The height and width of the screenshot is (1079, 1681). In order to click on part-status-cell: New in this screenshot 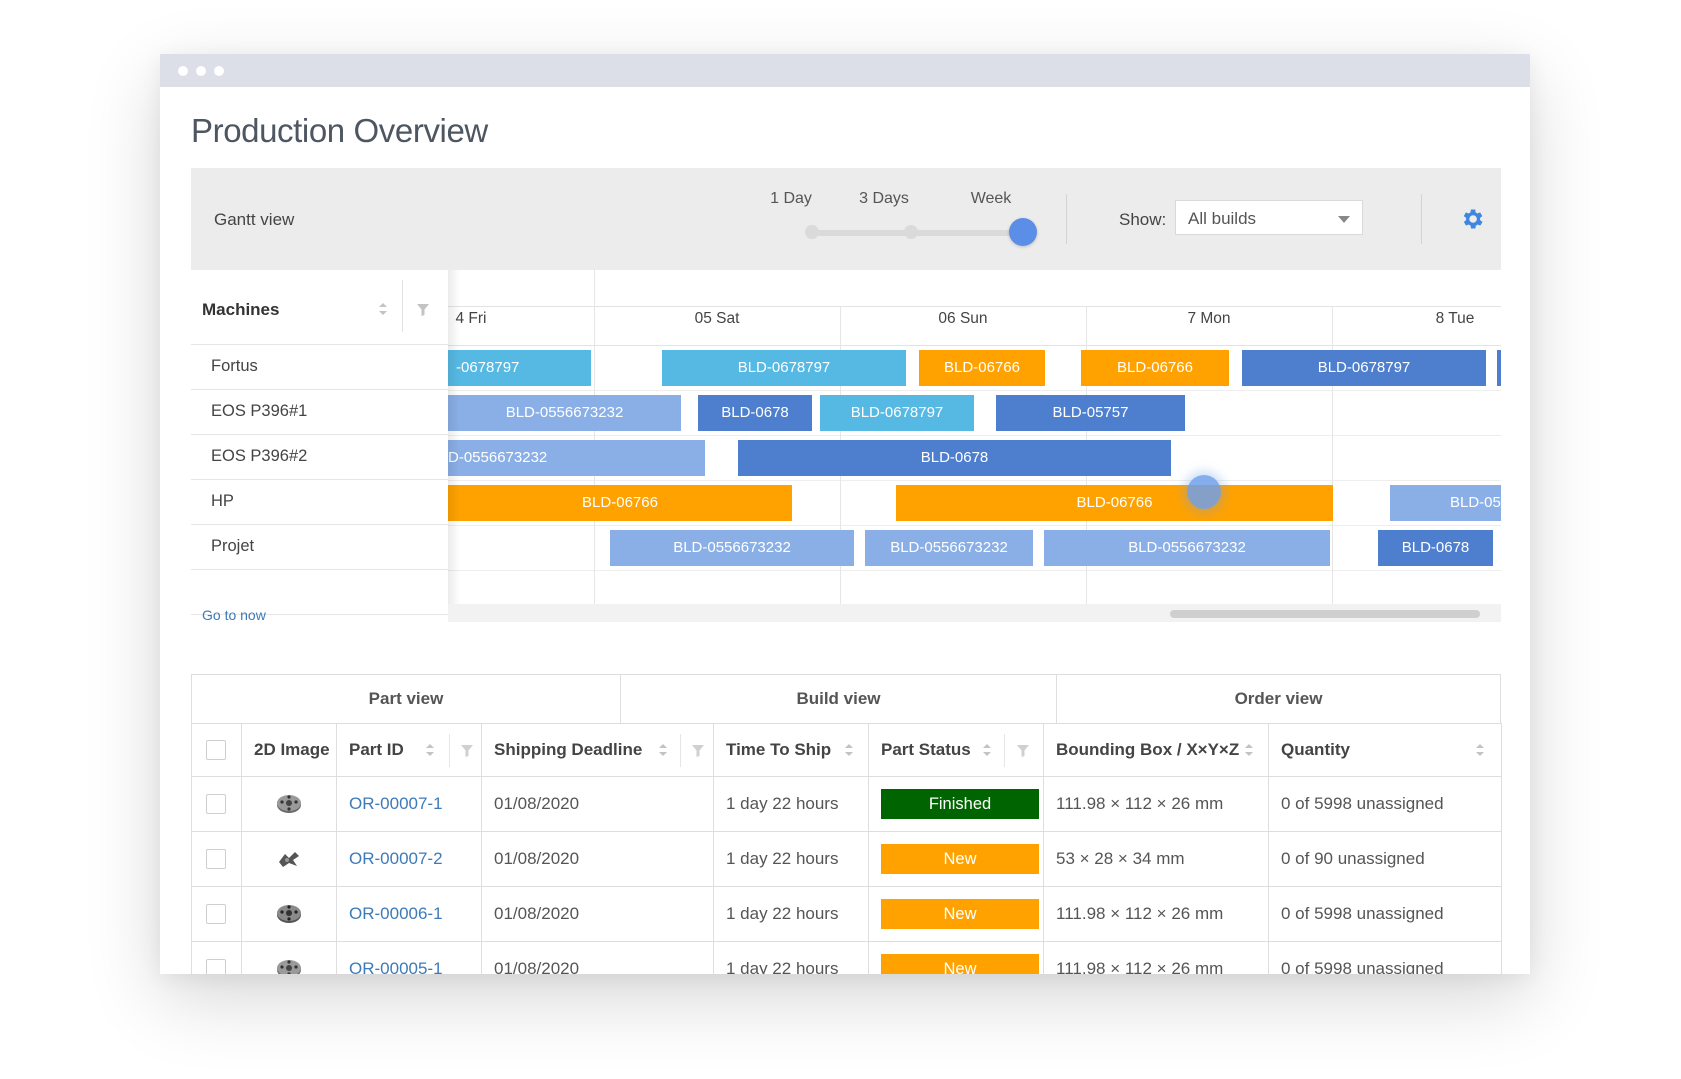, I will do `click(956, 859)`.